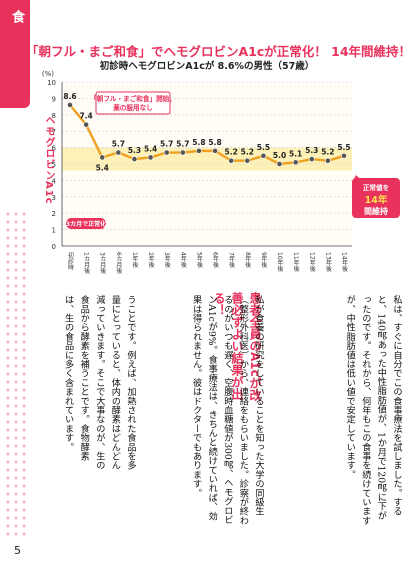 Image resolution: width=416 pixels, height=565 pixels. Describe the element at coordinates (54, 247) in the screenshot. I see `y-tick-label: 0` at that location.